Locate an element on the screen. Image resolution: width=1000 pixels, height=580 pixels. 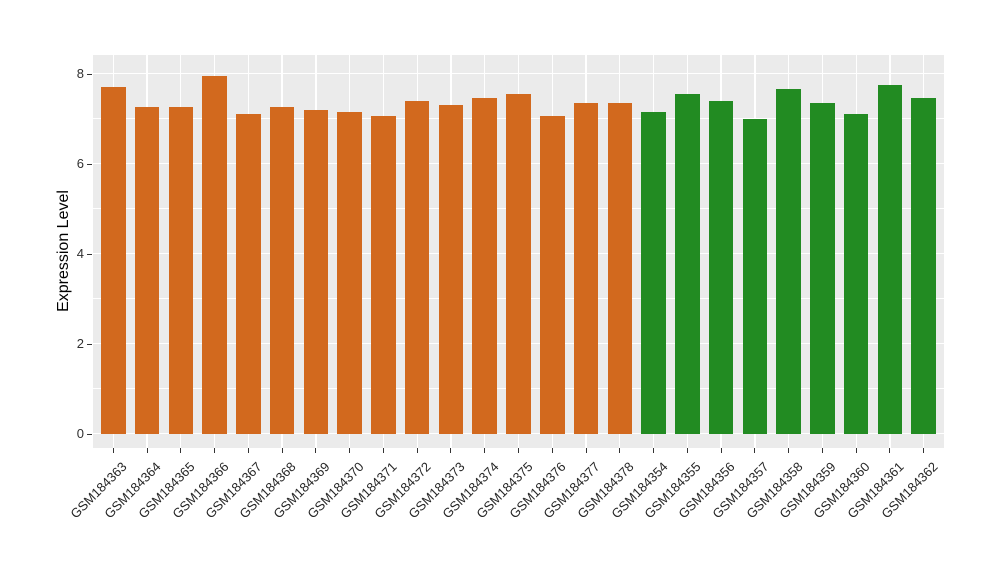
y-tick-label: 8 is located at coordinates (80, 73).